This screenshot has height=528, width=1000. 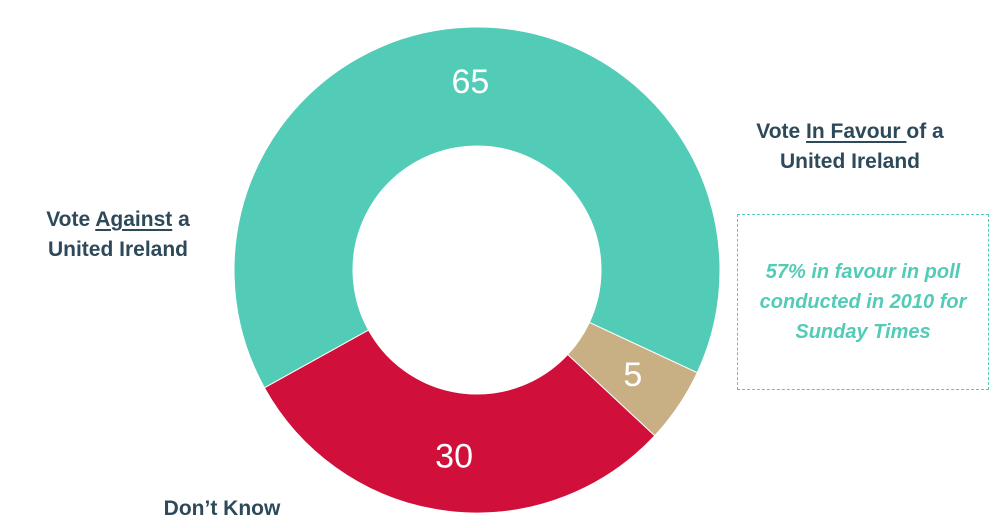 What do you see at coordinates (850, 147) in the screenshot?
I see `label-vote-in-favour: Vote In Favour of a United Ireland` at bounding box center [850, 147].